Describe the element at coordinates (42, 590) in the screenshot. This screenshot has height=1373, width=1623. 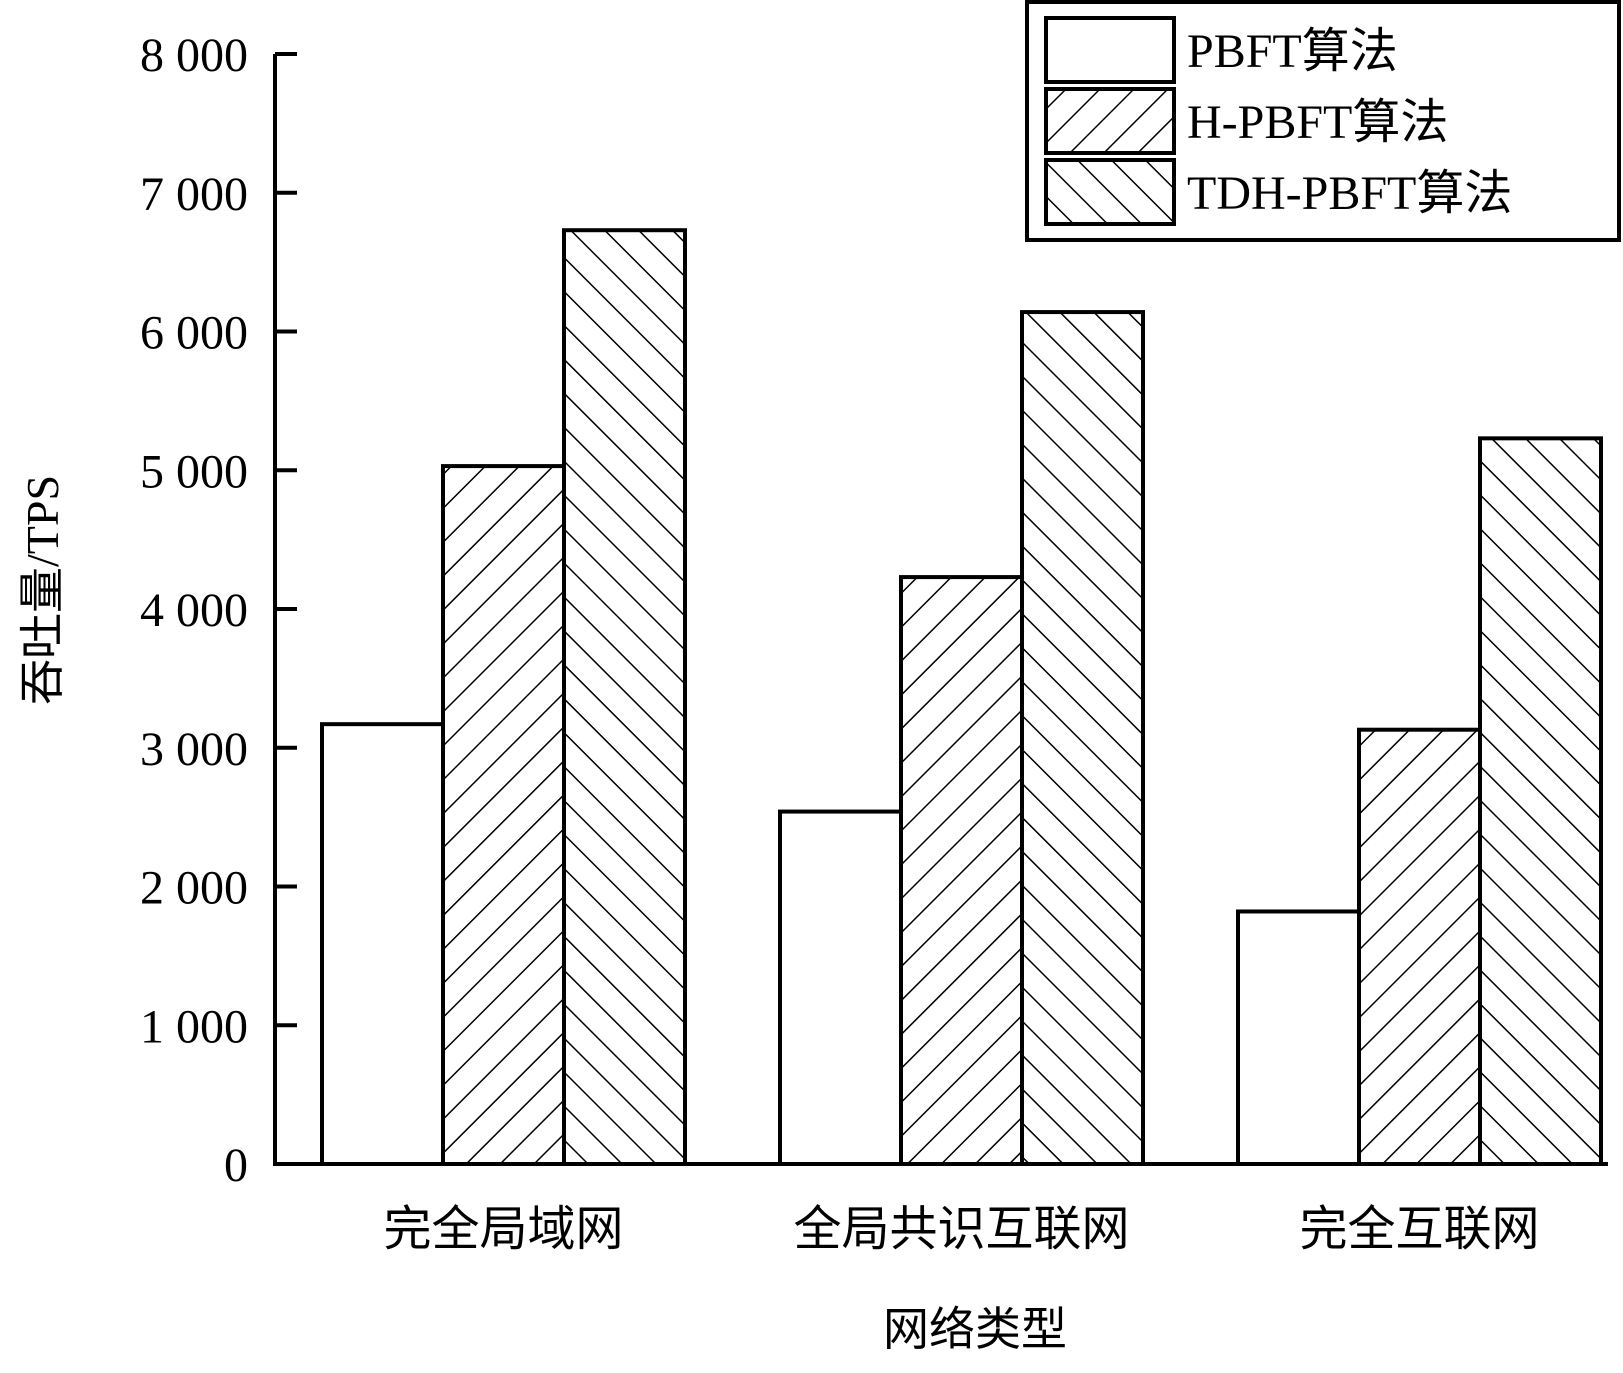
I see `y-axis-label: 吞吐量/TPS` at that location.